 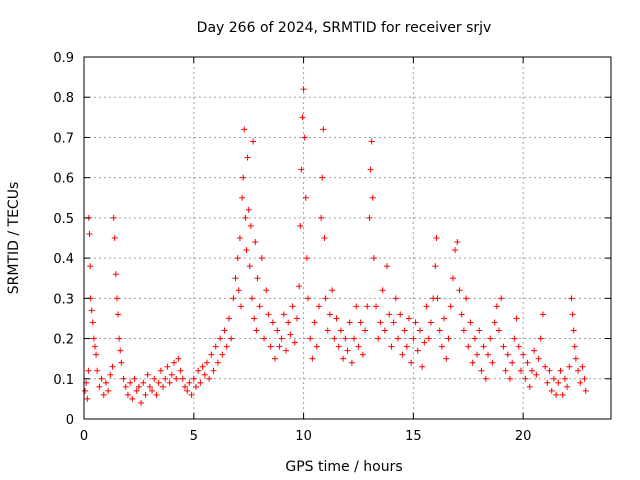 What do you see at coordinates (84, 436) in the screenshot?
I see `x-tick-label: 0` at bounding box center [84, 436].